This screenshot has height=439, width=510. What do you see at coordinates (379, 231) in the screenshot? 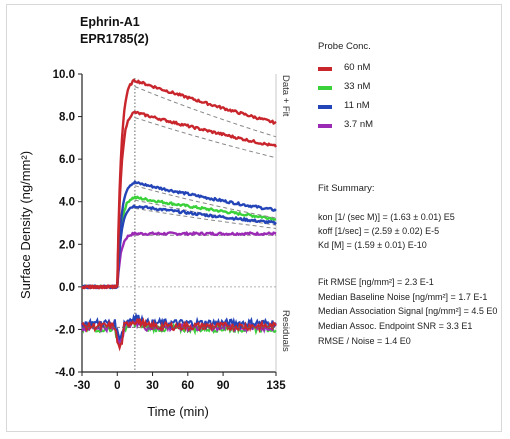
I see `fit-koff: koff [1/sec] = (2.59 ± 0.02) E-5` at bounding box center [379, 231].